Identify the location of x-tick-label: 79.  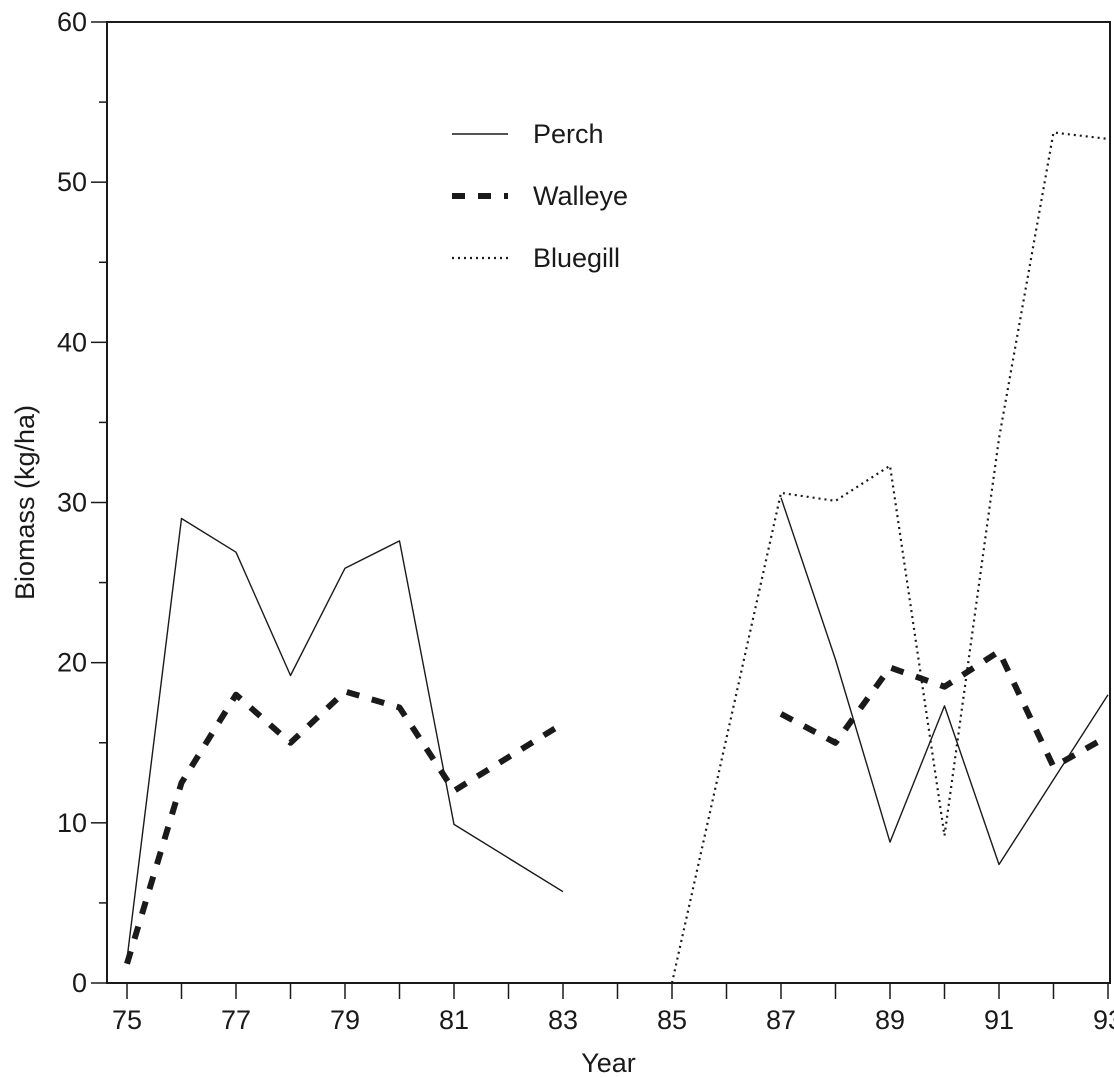
(345, 1020).